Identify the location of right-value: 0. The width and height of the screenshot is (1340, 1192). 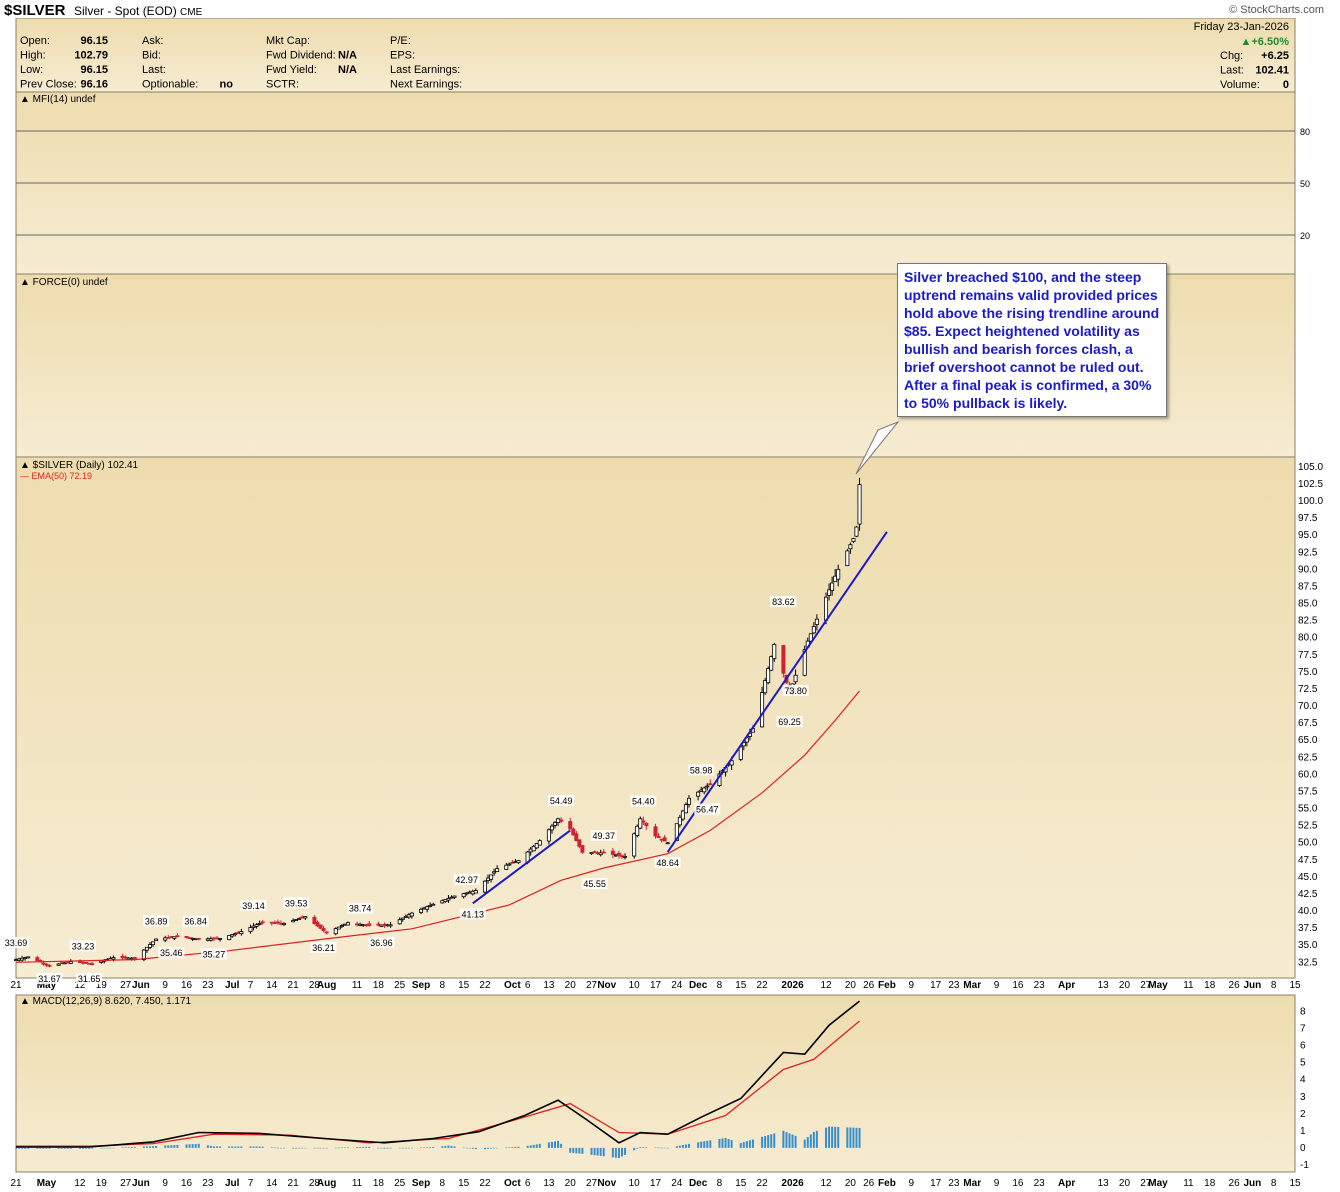
(1286, 85).